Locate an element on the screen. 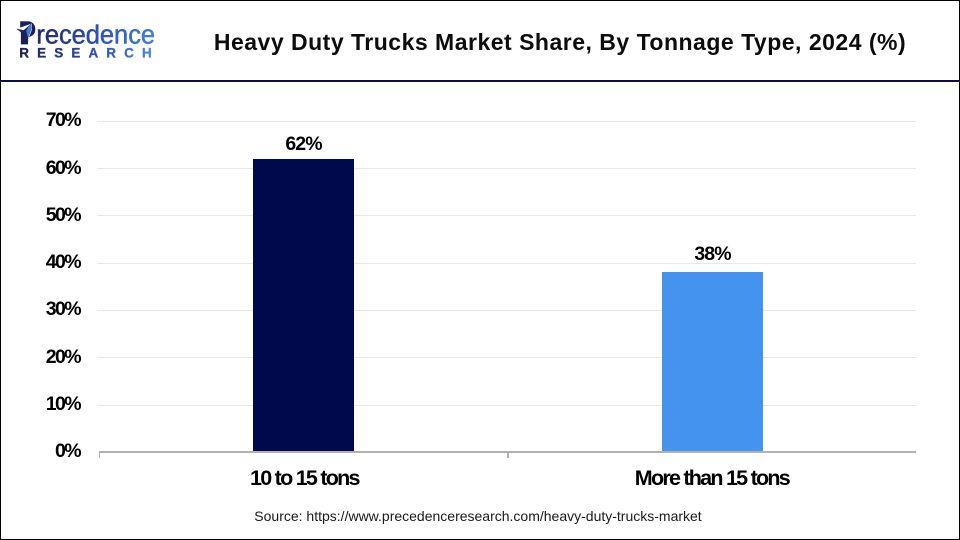 This screenshot has width=960, height=540. svg-text: recedence is located at coordinates (95, 36).